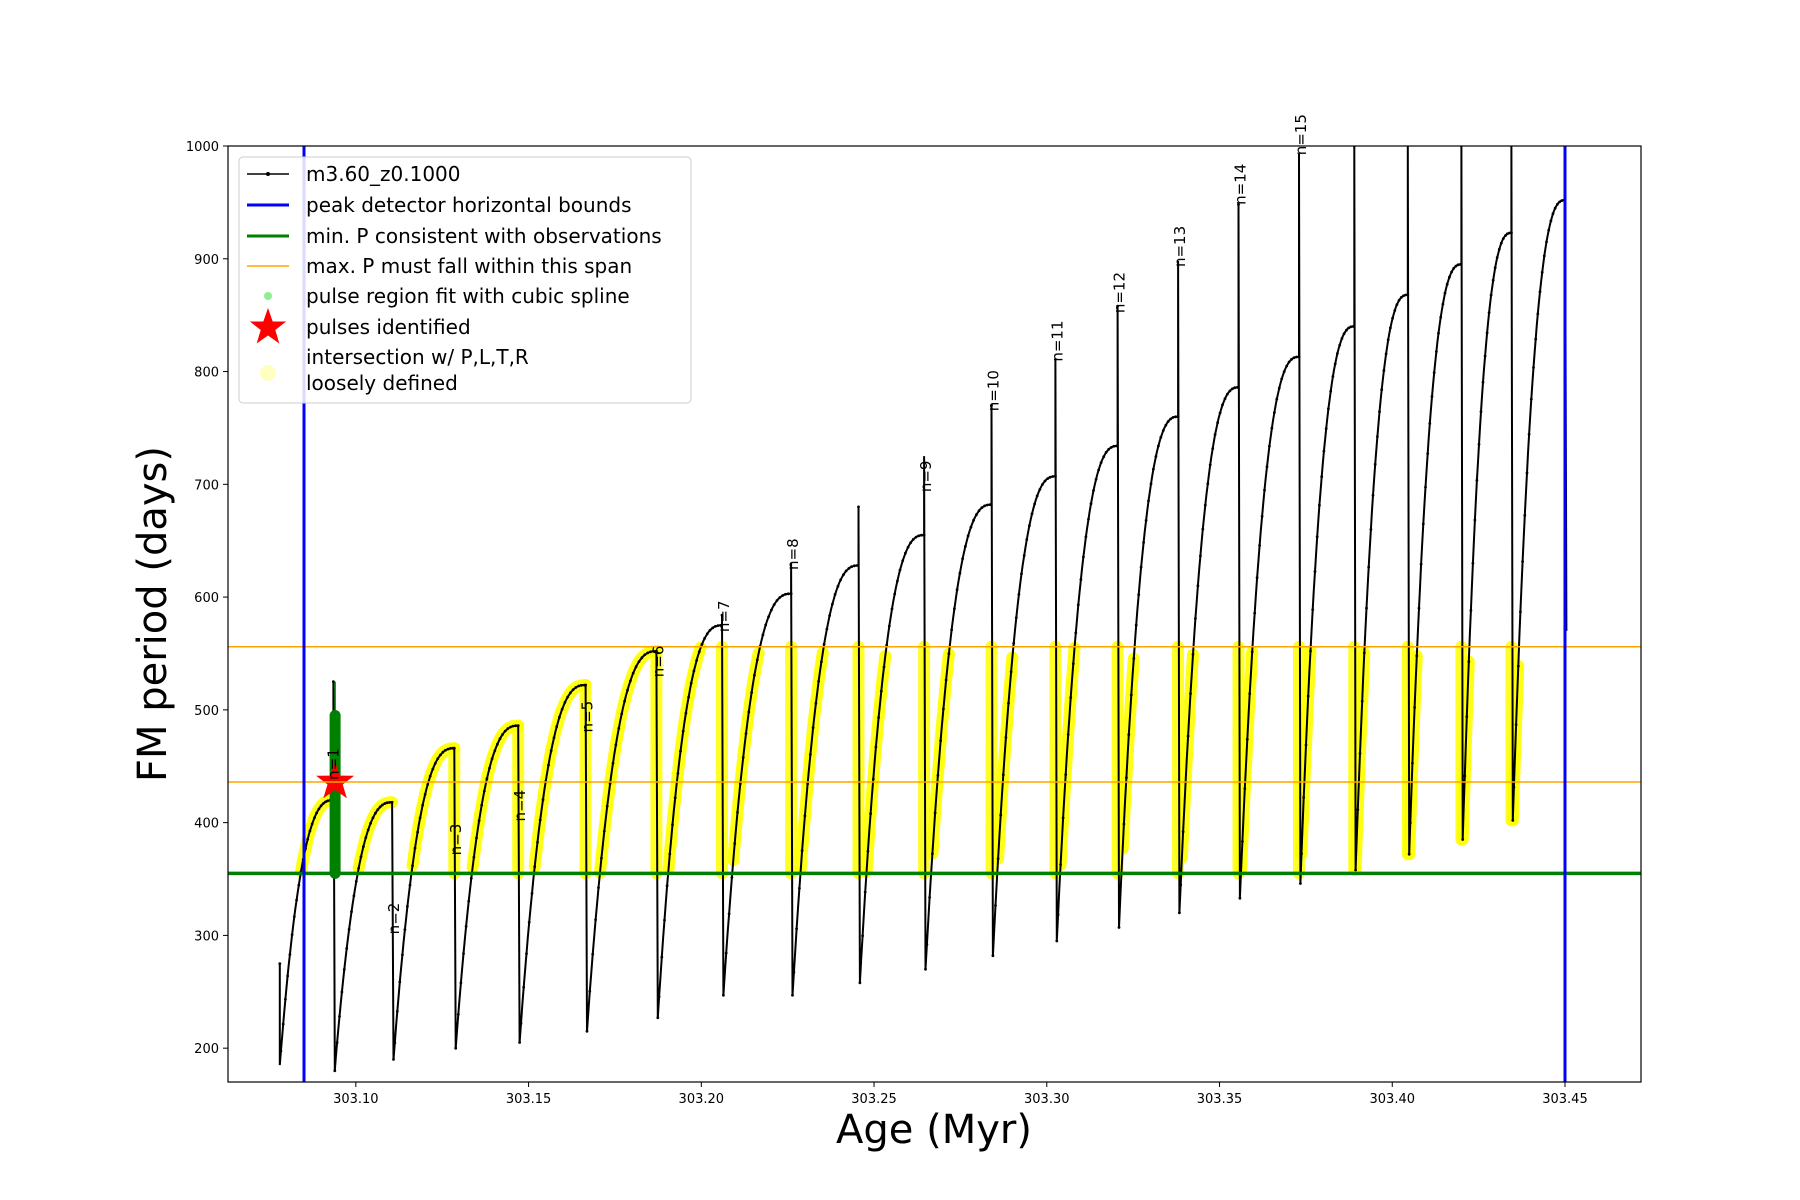  What do you see at coordinates (206, 824) in the screenshot?
I see `y-tick-label: 400` at bounding box center [206, 824].